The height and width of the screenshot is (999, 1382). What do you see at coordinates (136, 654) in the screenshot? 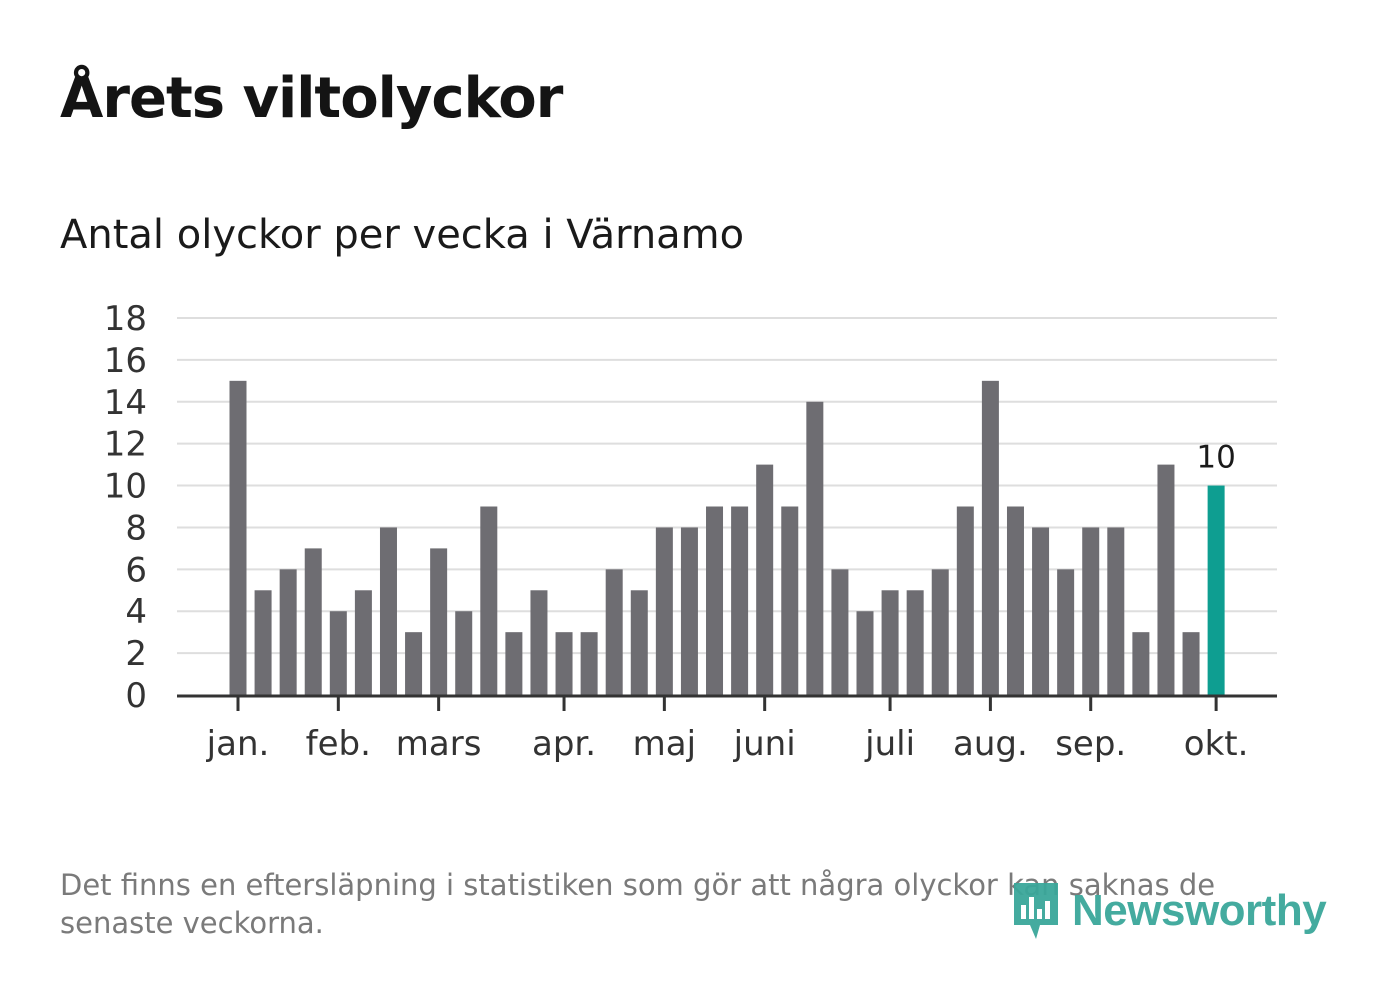
I see `y-tick-label: 2` at bounding box center [136, 654].